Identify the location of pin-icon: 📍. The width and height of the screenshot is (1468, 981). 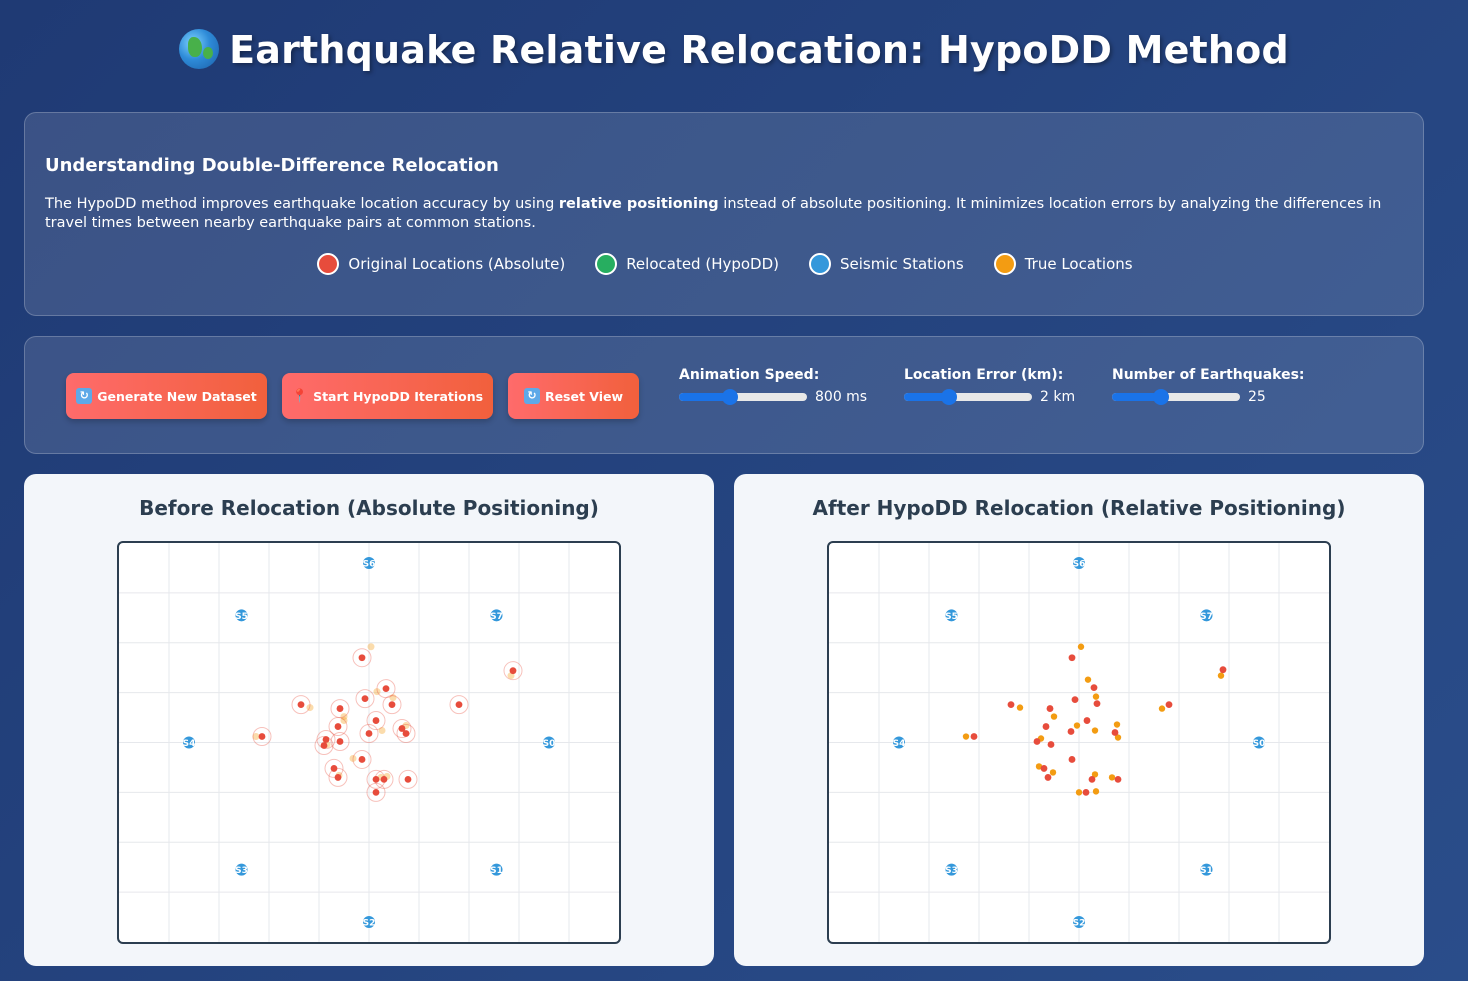
(300, 396).